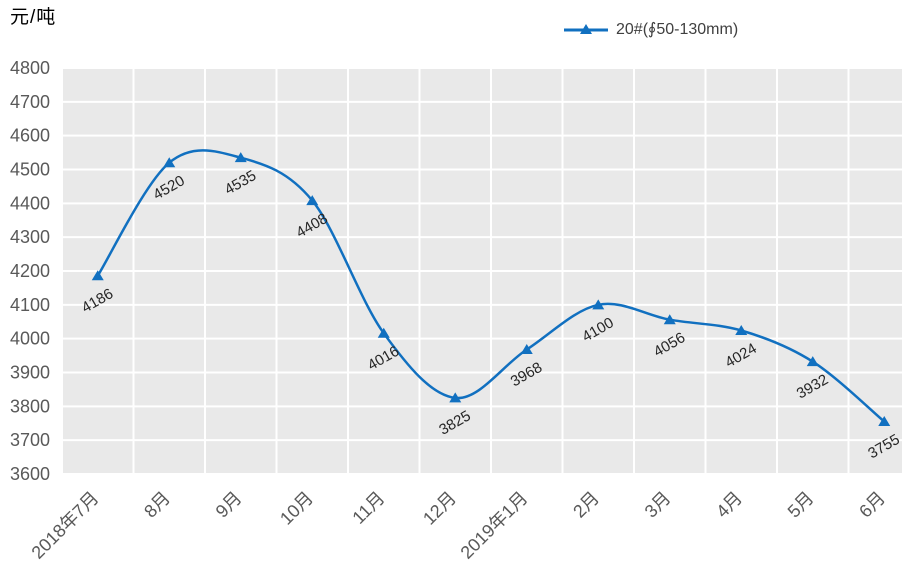 Image resolution: width=902 pixels, height=567 pixels. I want to click on x-tick-label: 2月, so click(586, 505).